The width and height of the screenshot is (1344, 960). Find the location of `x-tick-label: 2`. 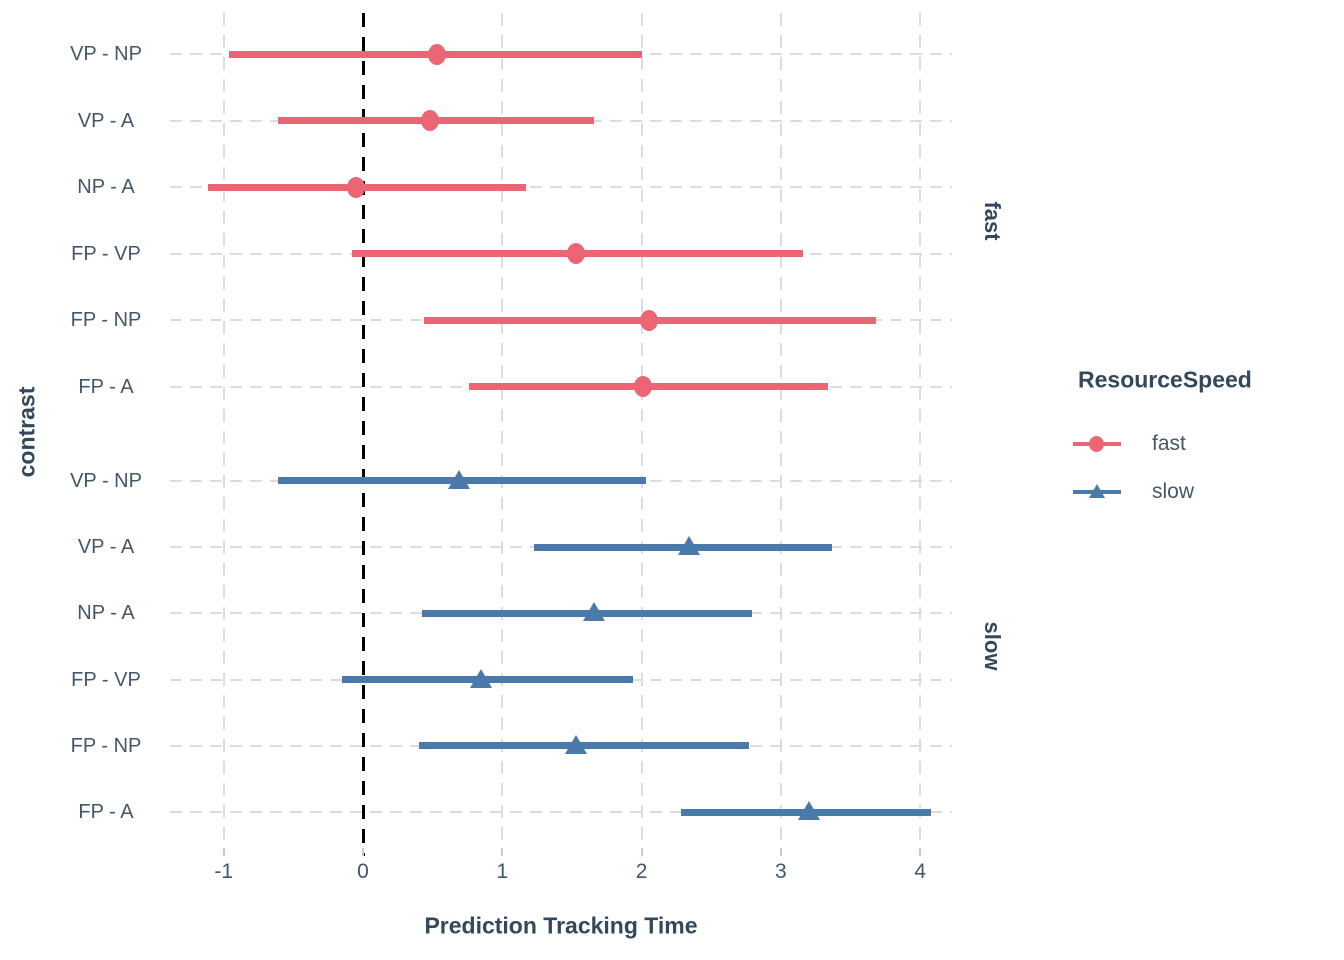

x-tick-label: 2 is located at coordinates (641, 871).